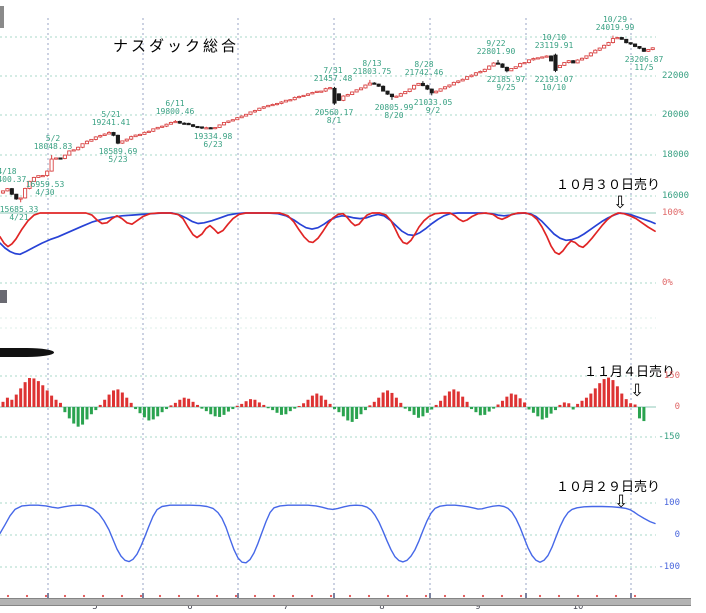 The height and width of the screenshot is (613, 706). I want to click on month-label: 8, so click(382, 607).